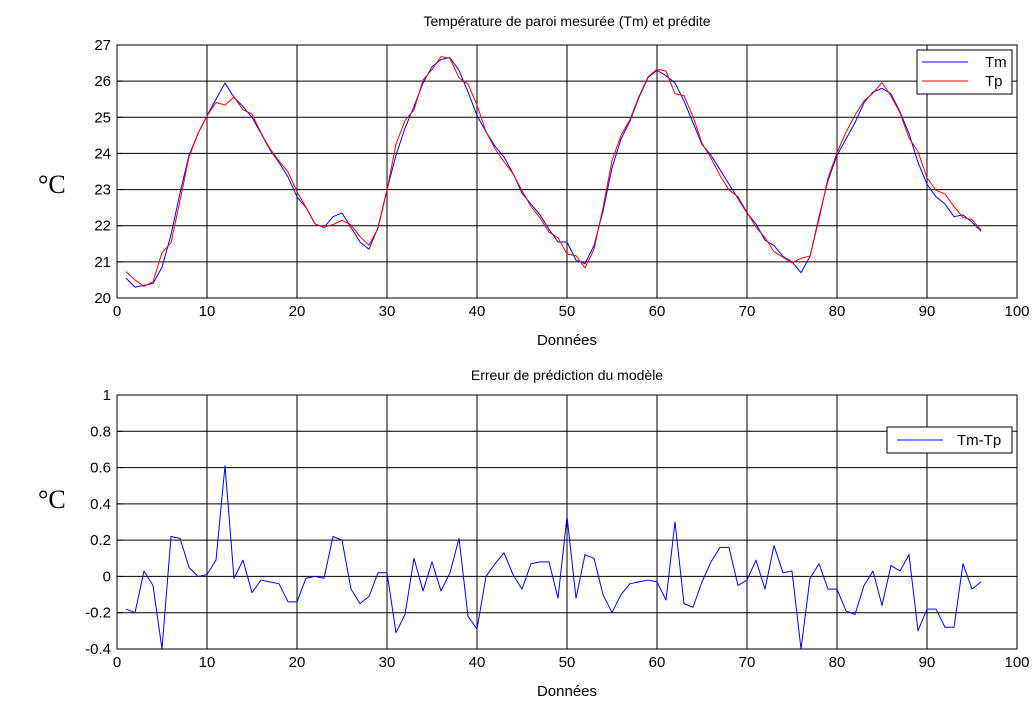  I want to click on error-y-tick-label: 0, so click(107, 576).